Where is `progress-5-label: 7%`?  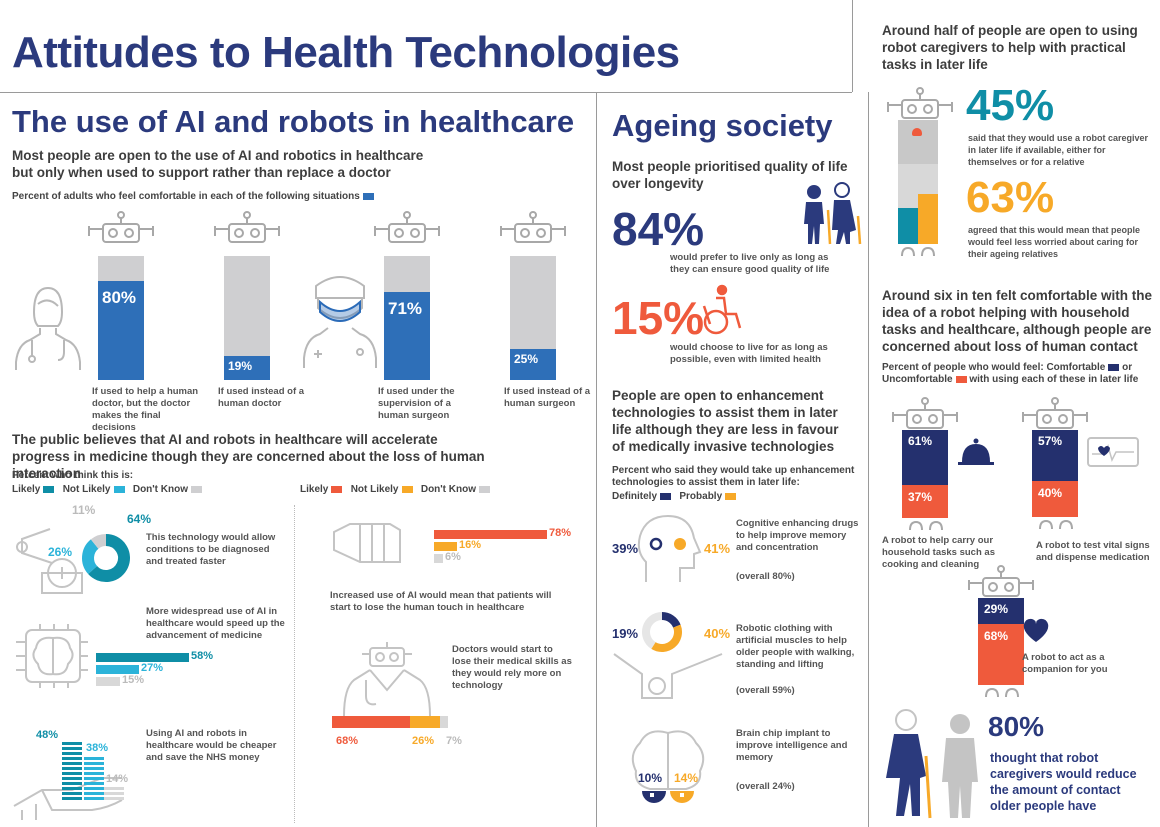
progress-5-label: 7% is located at coordinates (454, 741).